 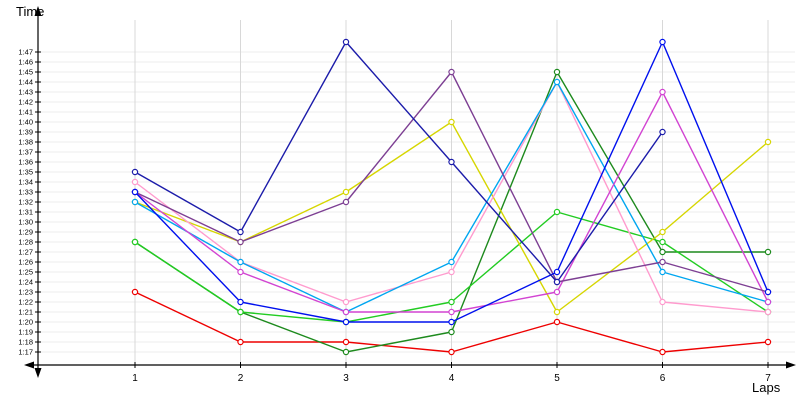 What do you see at coordinates (25, 152) in the screenshot?
I see `y-tick-label: 1:37` at bounding box center [25, 152].